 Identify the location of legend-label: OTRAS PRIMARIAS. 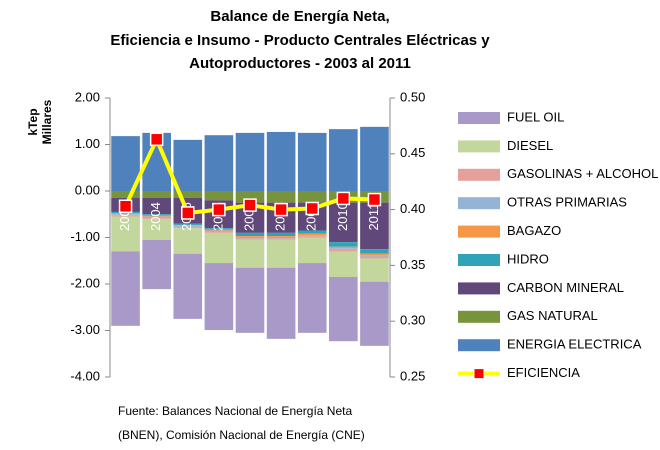
(567, 202).